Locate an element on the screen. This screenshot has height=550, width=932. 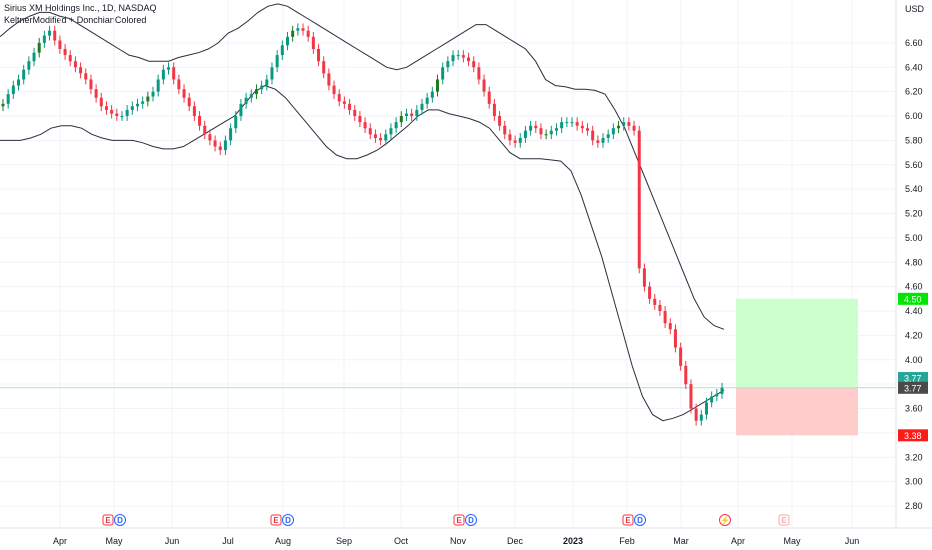
price-tick-label: 5.60 is located at coordinates (914, 165).